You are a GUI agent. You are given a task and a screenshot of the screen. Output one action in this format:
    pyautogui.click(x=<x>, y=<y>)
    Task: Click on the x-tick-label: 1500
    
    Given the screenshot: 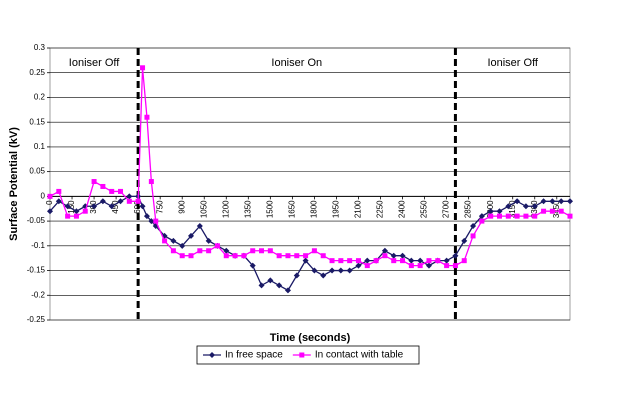 What is the action you would take?
    pyautogui.click(x=269, y=209)
    